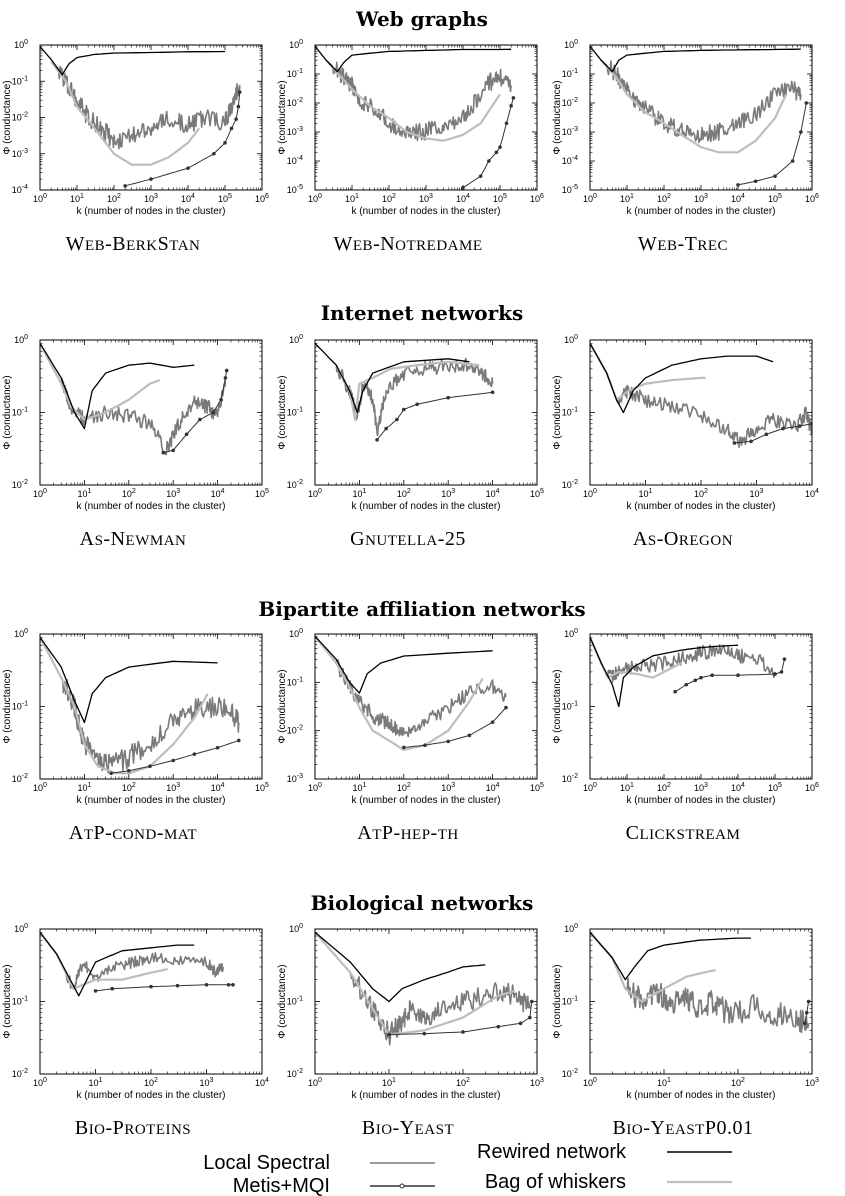  What do you see at coordinates (422, 313) in the screenshot?
I see `section-title: Internet networks` at bounding box center [422, 313].